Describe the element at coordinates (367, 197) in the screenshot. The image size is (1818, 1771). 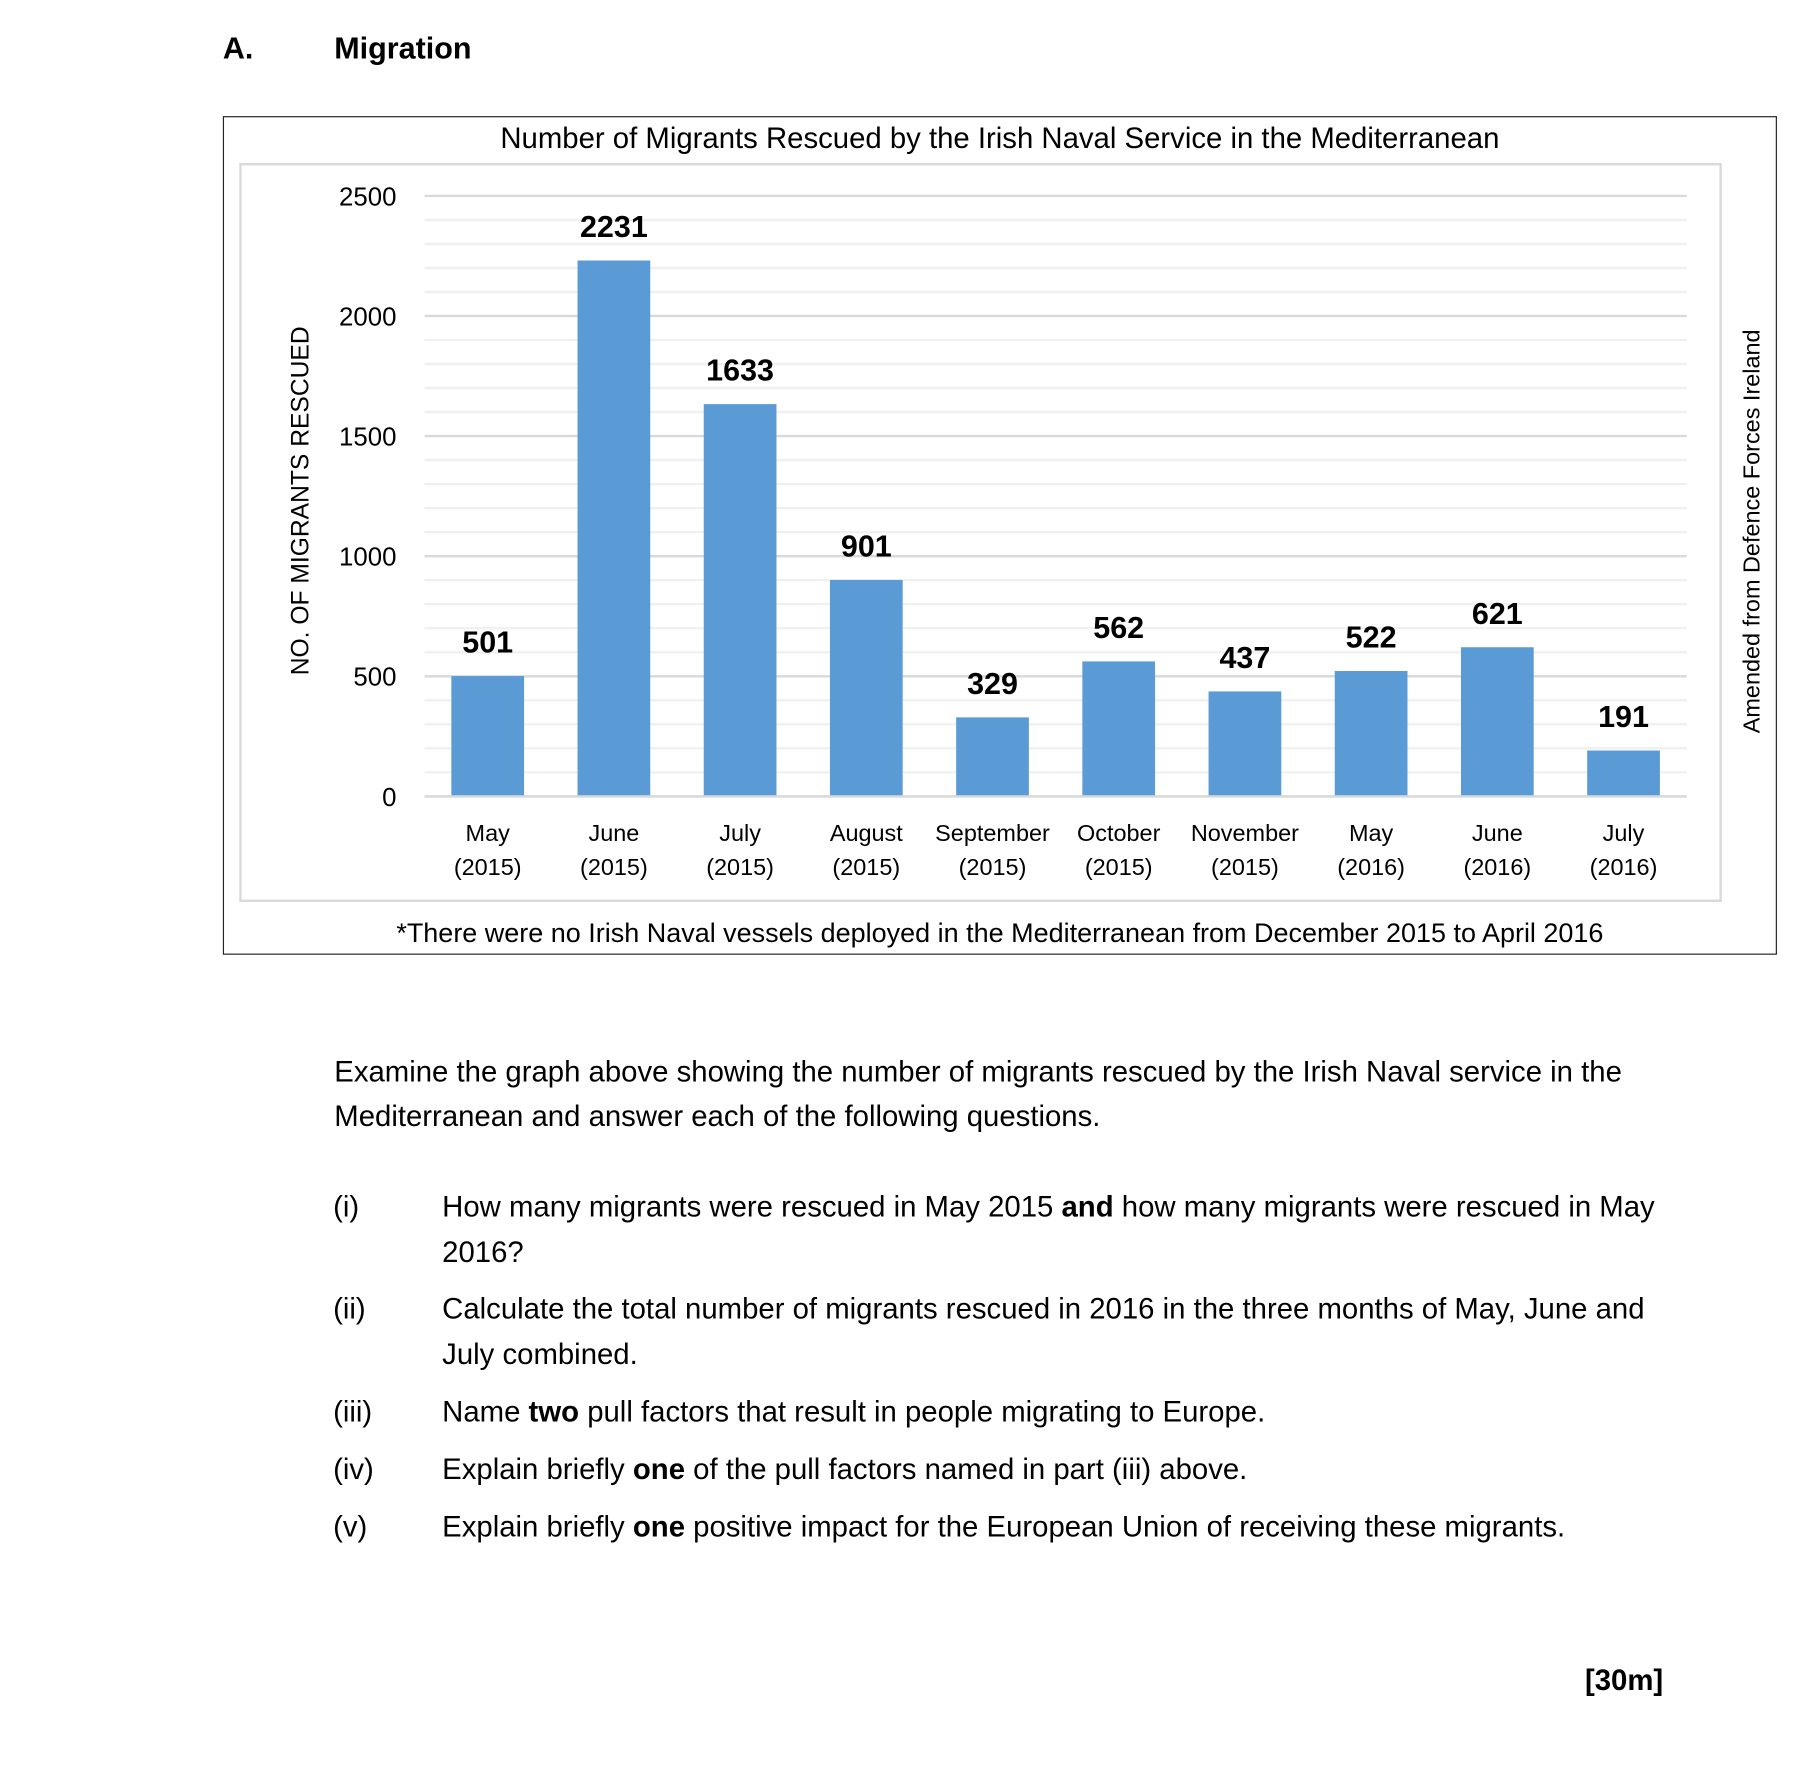
I see `y-tick-label: 2500` at that location.